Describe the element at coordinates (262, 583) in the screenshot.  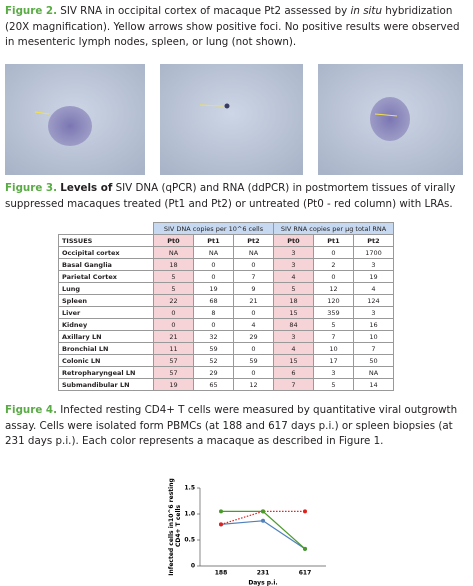
I see `x-axis-label: Days p.i.` at that location.